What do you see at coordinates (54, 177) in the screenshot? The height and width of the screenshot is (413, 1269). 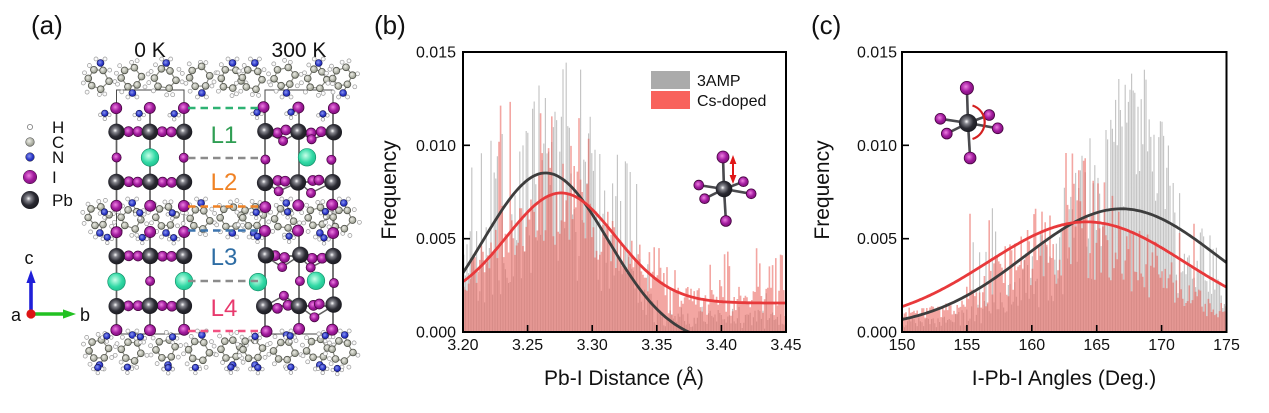 I see `svg-text: I` at bounding box center [54, 177].